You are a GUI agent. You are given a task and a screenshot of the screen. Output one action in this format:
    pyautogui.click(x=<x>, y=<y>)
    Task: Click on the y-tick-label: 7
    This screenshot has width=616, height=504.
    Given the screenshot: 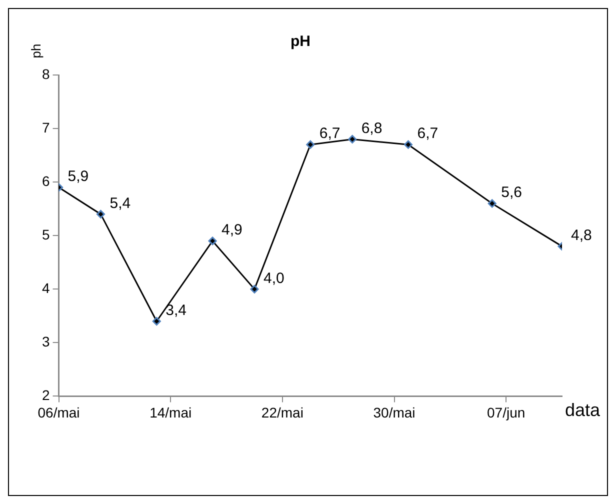 What is the action you would take?
    pyautogui.click(x=46, y=127)
    